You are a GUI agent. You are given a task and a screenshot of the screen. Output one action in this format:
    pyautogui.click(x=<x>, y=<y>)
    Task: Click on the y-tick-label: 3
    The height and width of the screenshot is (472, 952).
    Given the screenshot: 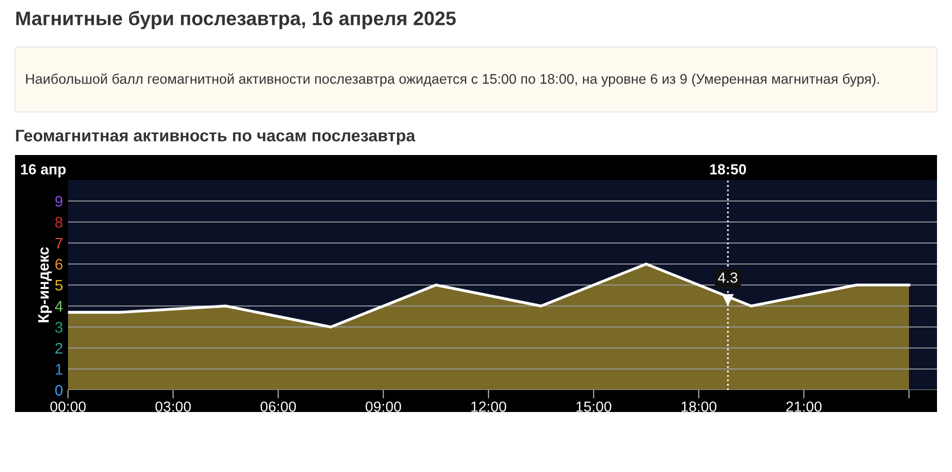 What is the action you would take?
    pyautogui.click(x=58, y=327)
    